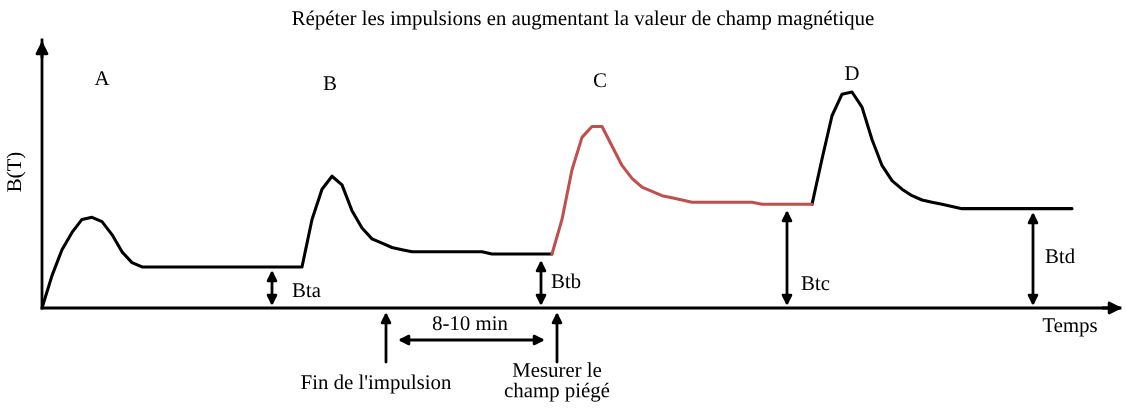 Image resolution: width=1126 pixels, height=411 pixels. I want to click on annotation: Btb, so click(566, 281).